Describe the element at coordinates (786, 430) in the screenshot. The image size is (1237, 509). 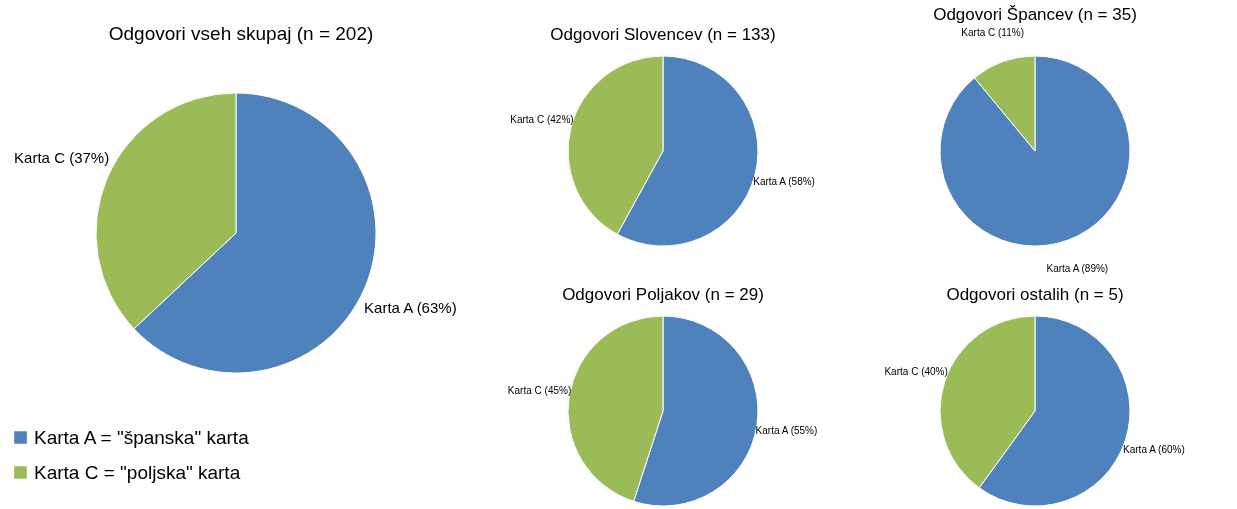
I see `data-label: Karta A (55%)` at that location.